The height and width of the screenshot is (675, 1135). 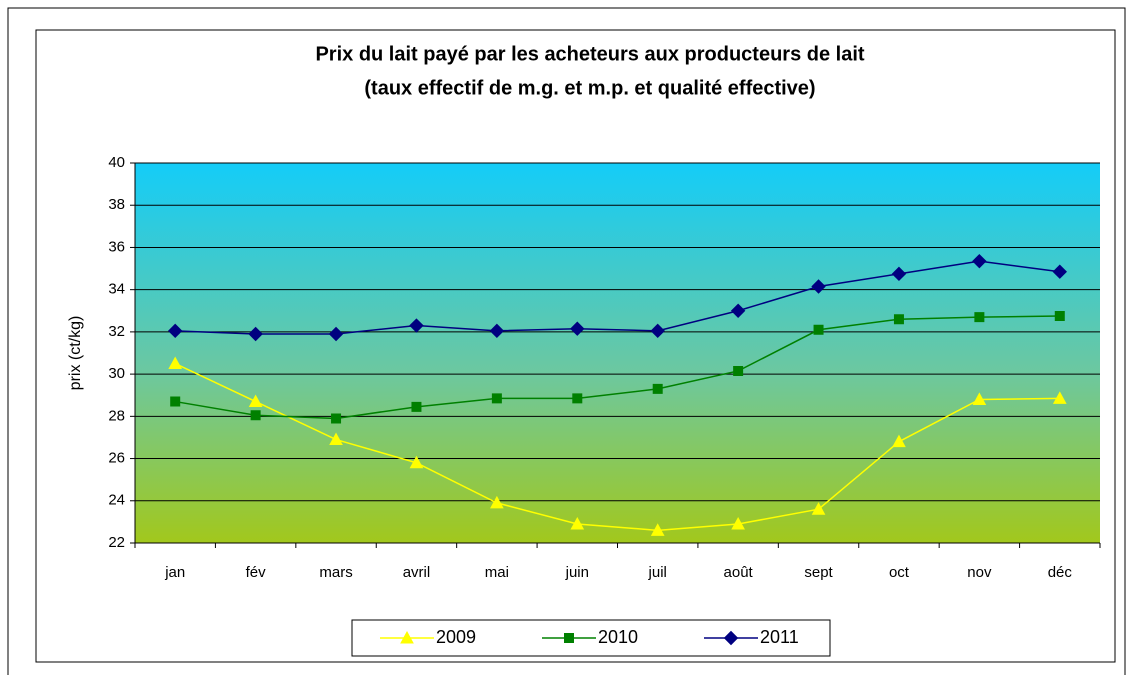 I want to click on x-tick-label: jan, so click(x=174, y=572).